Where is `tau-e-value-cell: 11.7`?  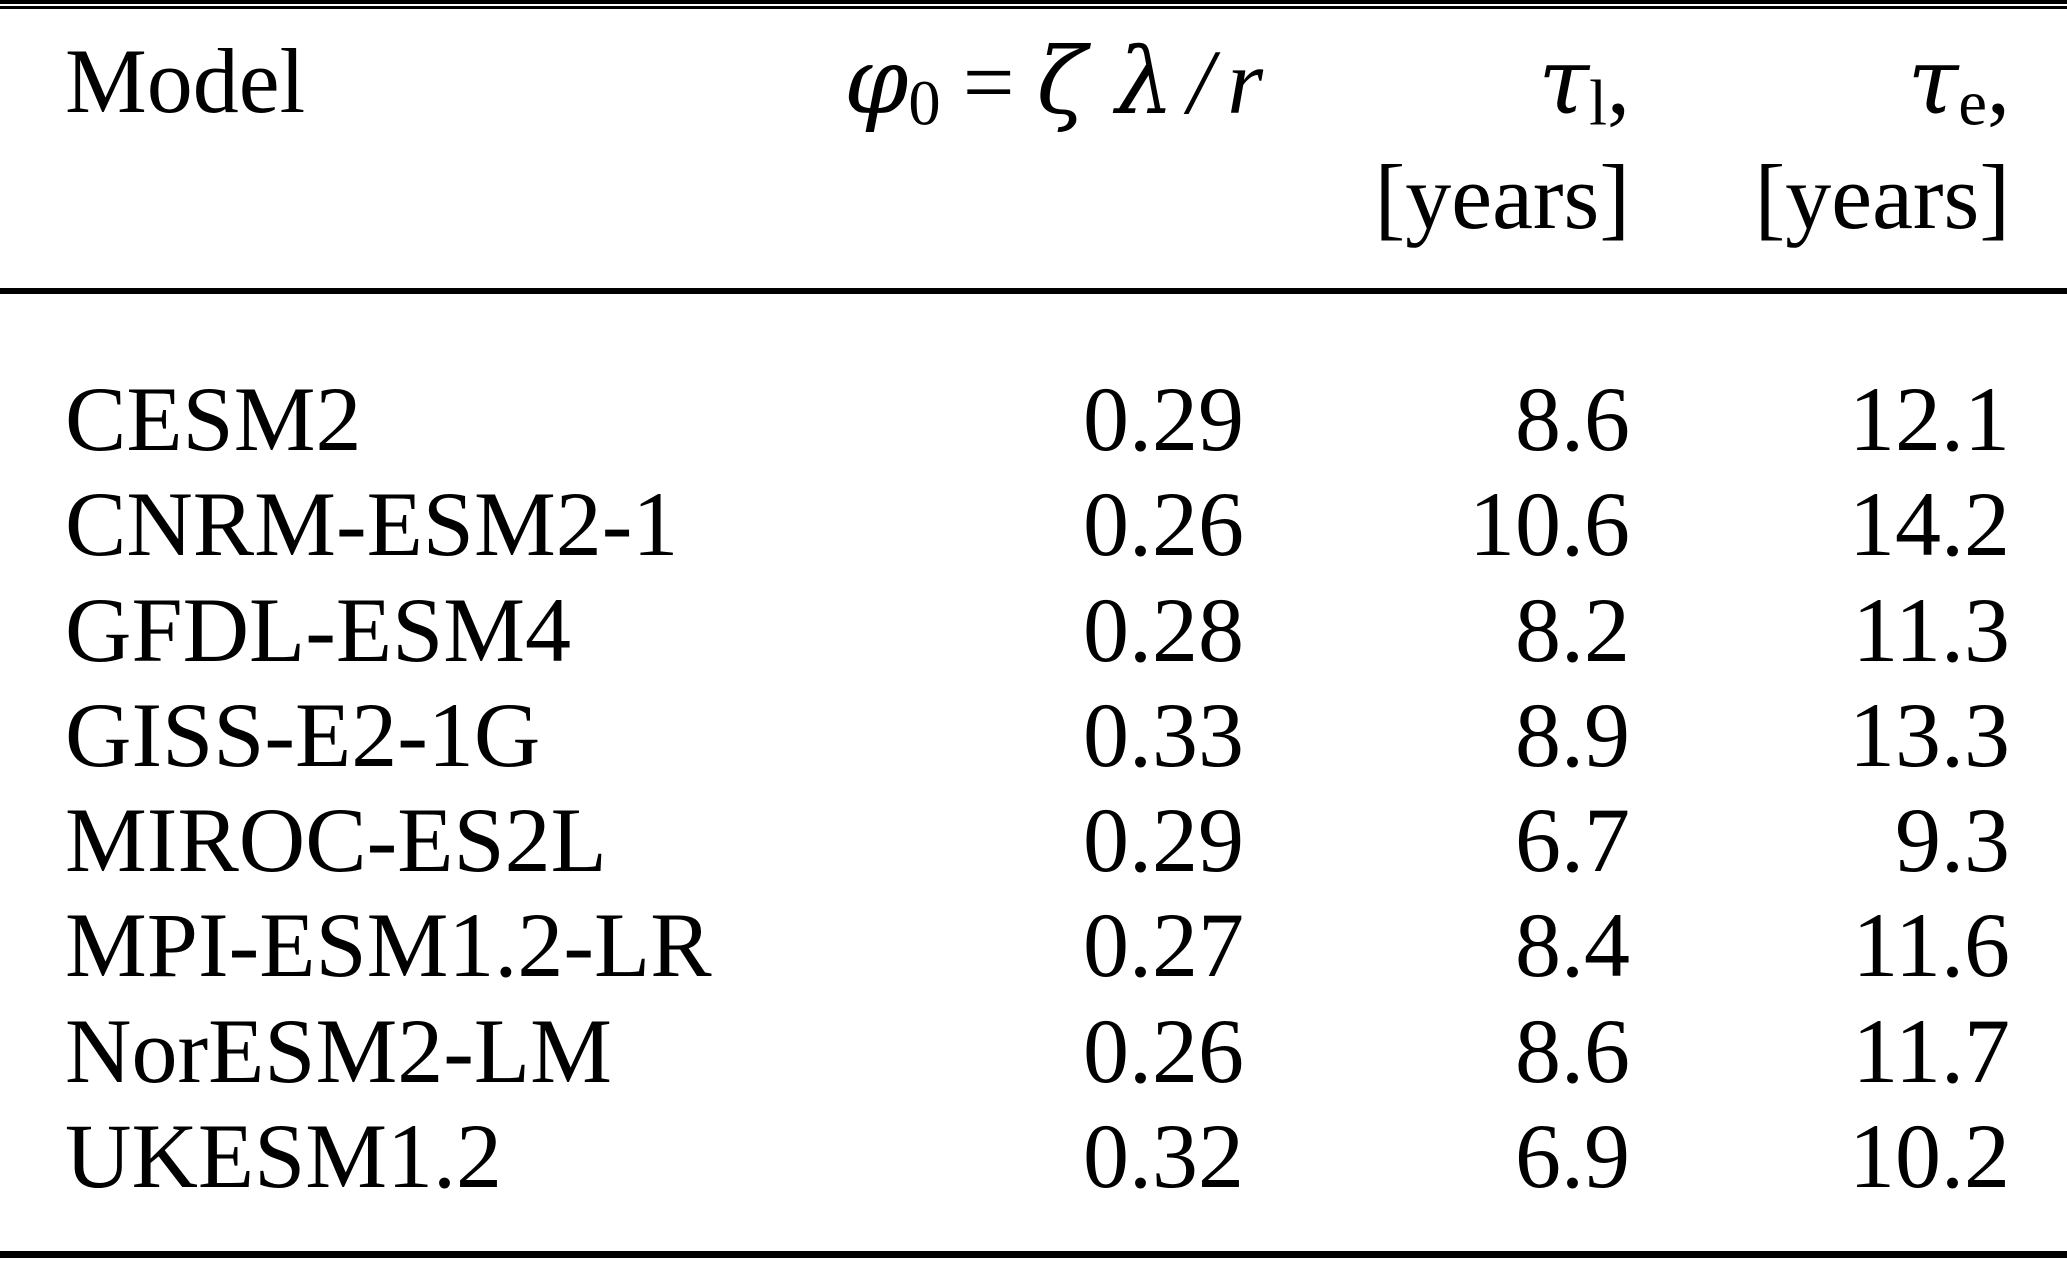
tau-e-value-cell: 11.7 is located at coordinates (1931, 1050).